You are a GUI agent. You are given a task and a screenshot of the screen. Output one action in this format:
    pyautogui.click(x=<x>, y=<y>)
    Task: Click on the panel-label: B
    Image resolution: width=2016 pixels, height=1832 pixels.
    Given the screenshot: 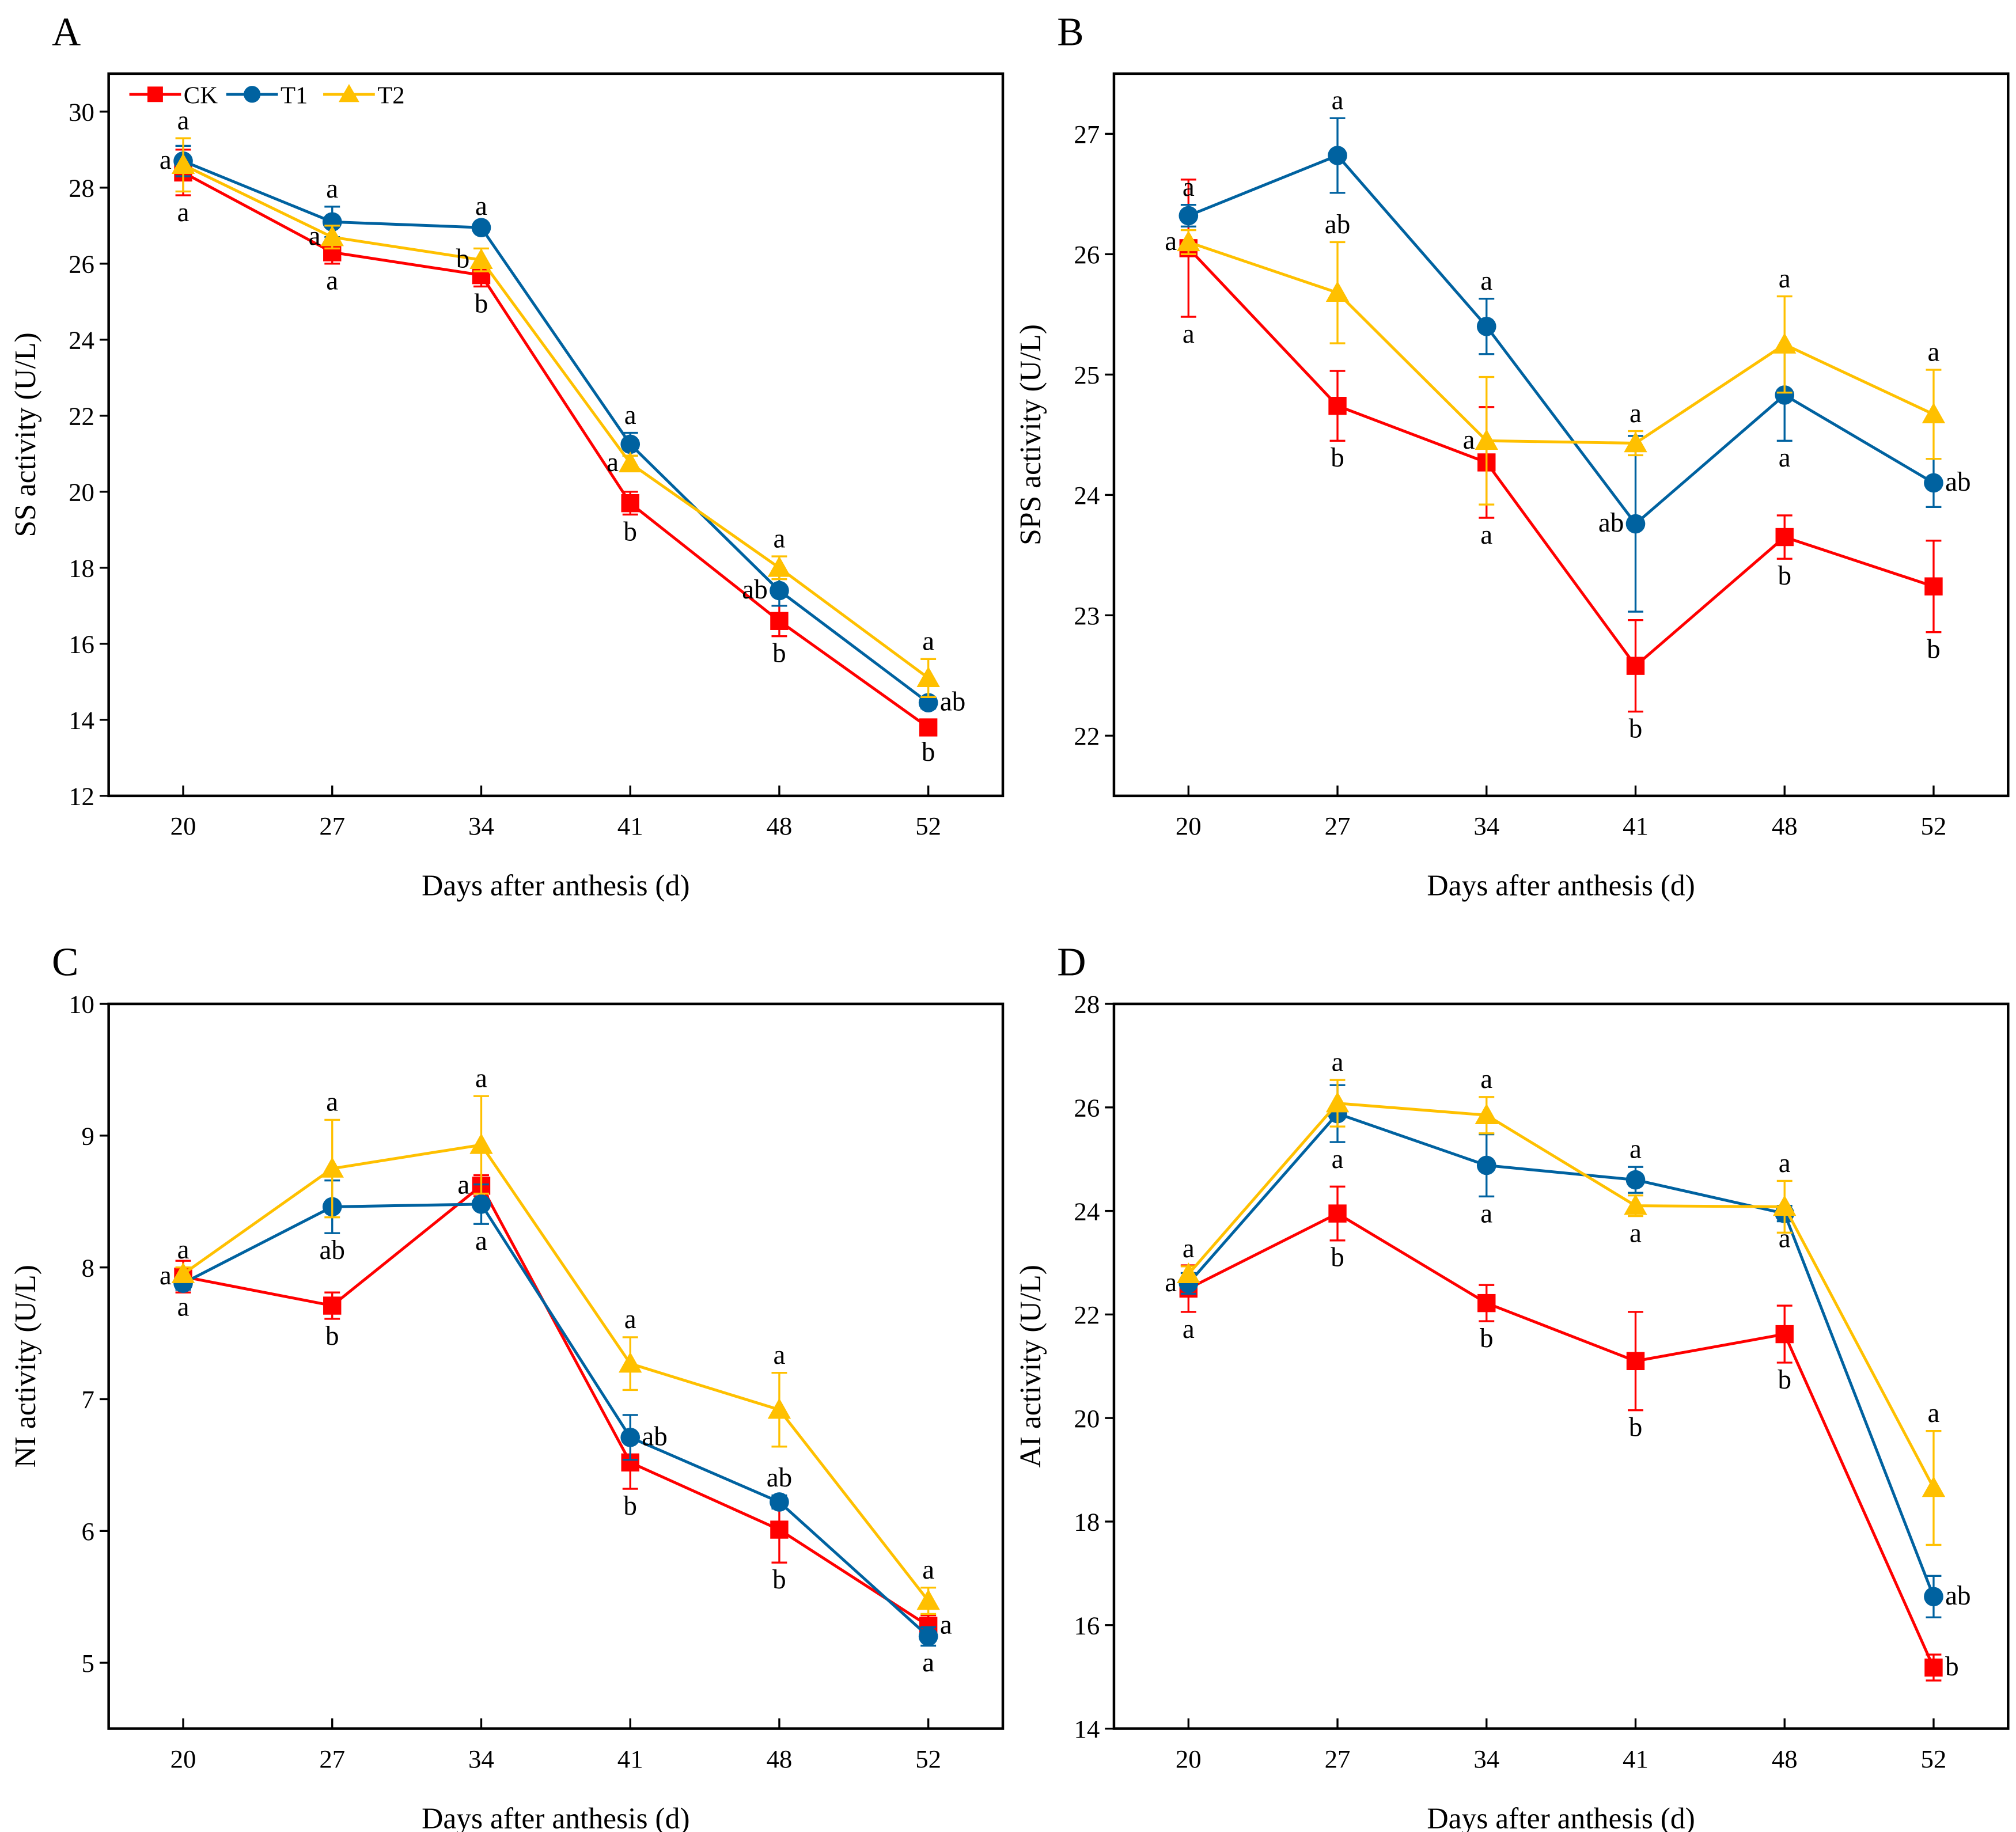 What is the action you would take?
    pyautogui.click(x=1070, y=33)
    